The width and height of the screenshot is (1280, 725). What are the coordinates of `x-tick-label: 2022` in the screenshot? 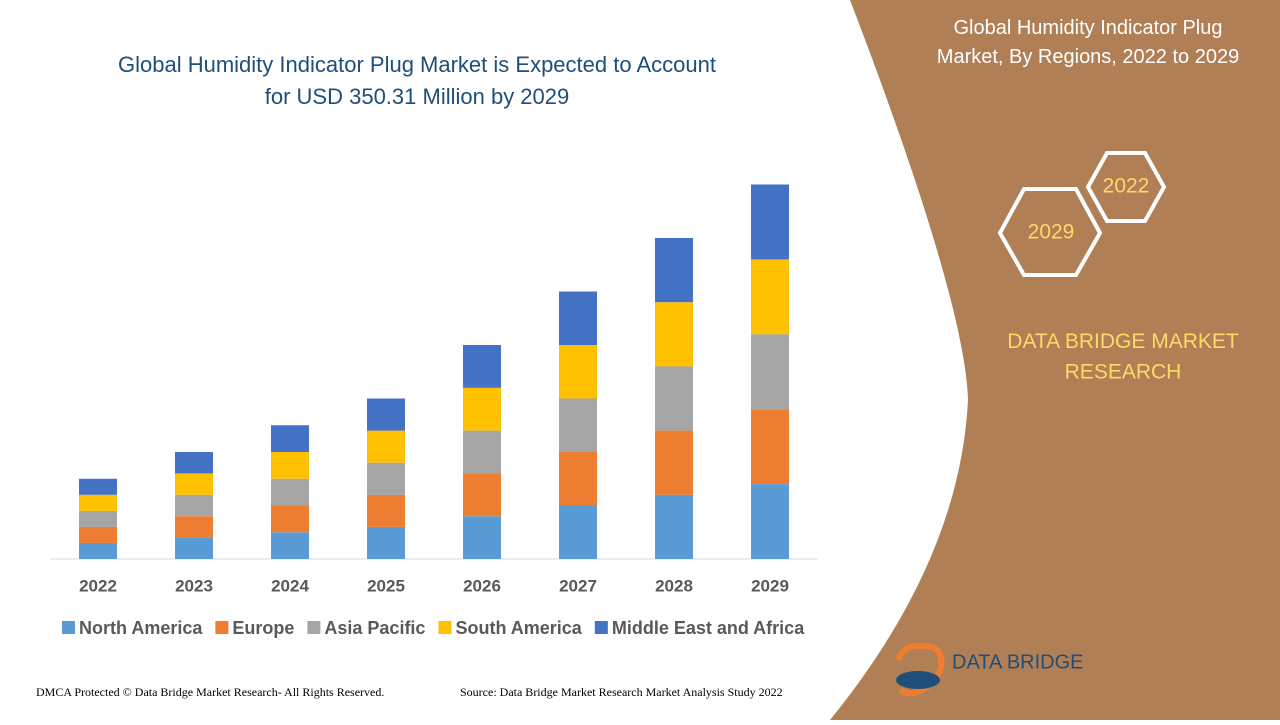 It's located at (98, 585).